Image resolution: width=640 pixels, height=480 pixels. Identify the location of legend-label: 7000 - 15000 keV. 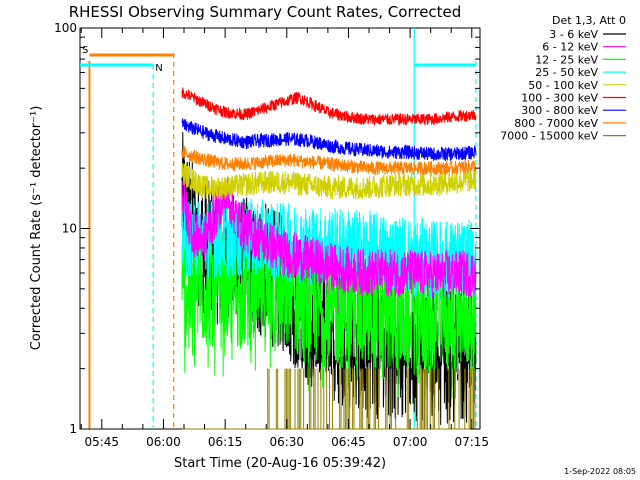
(549, 136).